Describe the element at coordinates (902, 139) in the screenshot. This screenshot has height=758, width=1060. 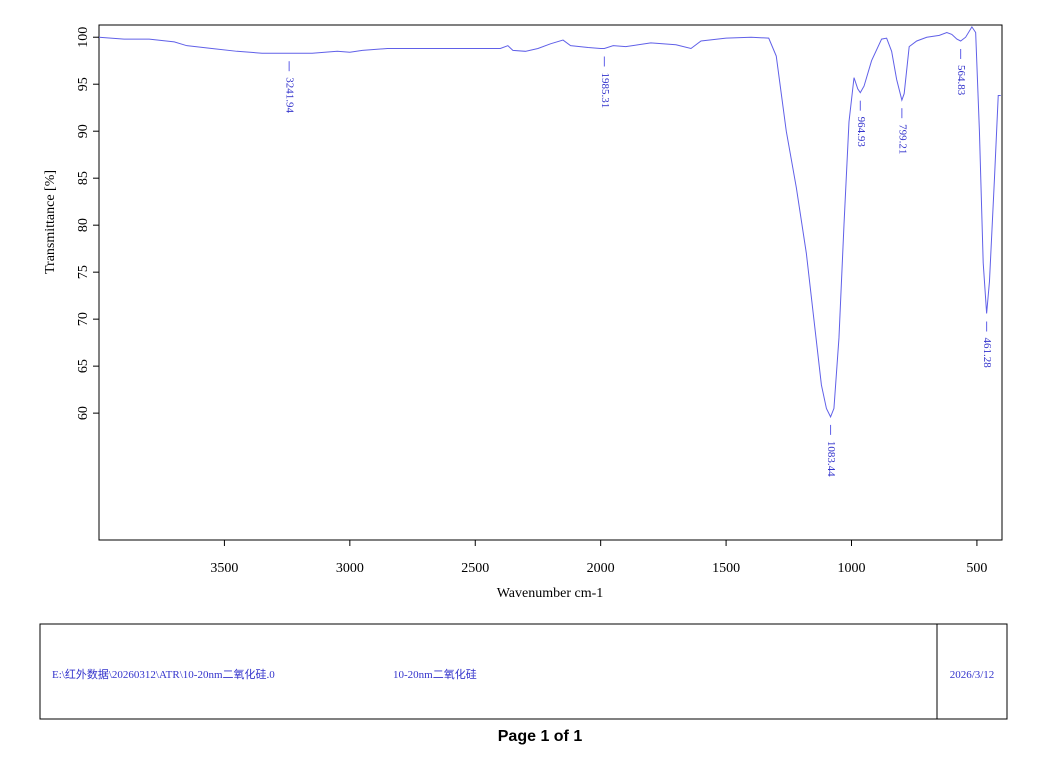
I see `peak-label: 799.21` at that location.